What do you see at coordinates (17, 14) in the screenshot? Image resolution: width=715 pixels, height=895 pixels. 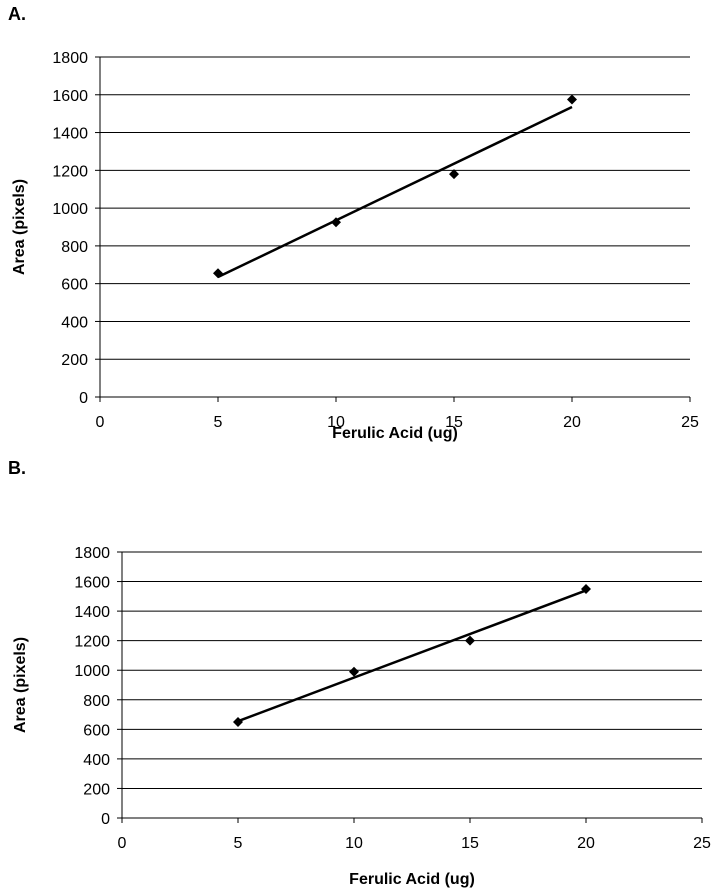 I see `panel-a-label: A.` at bounding box center [17, 14].